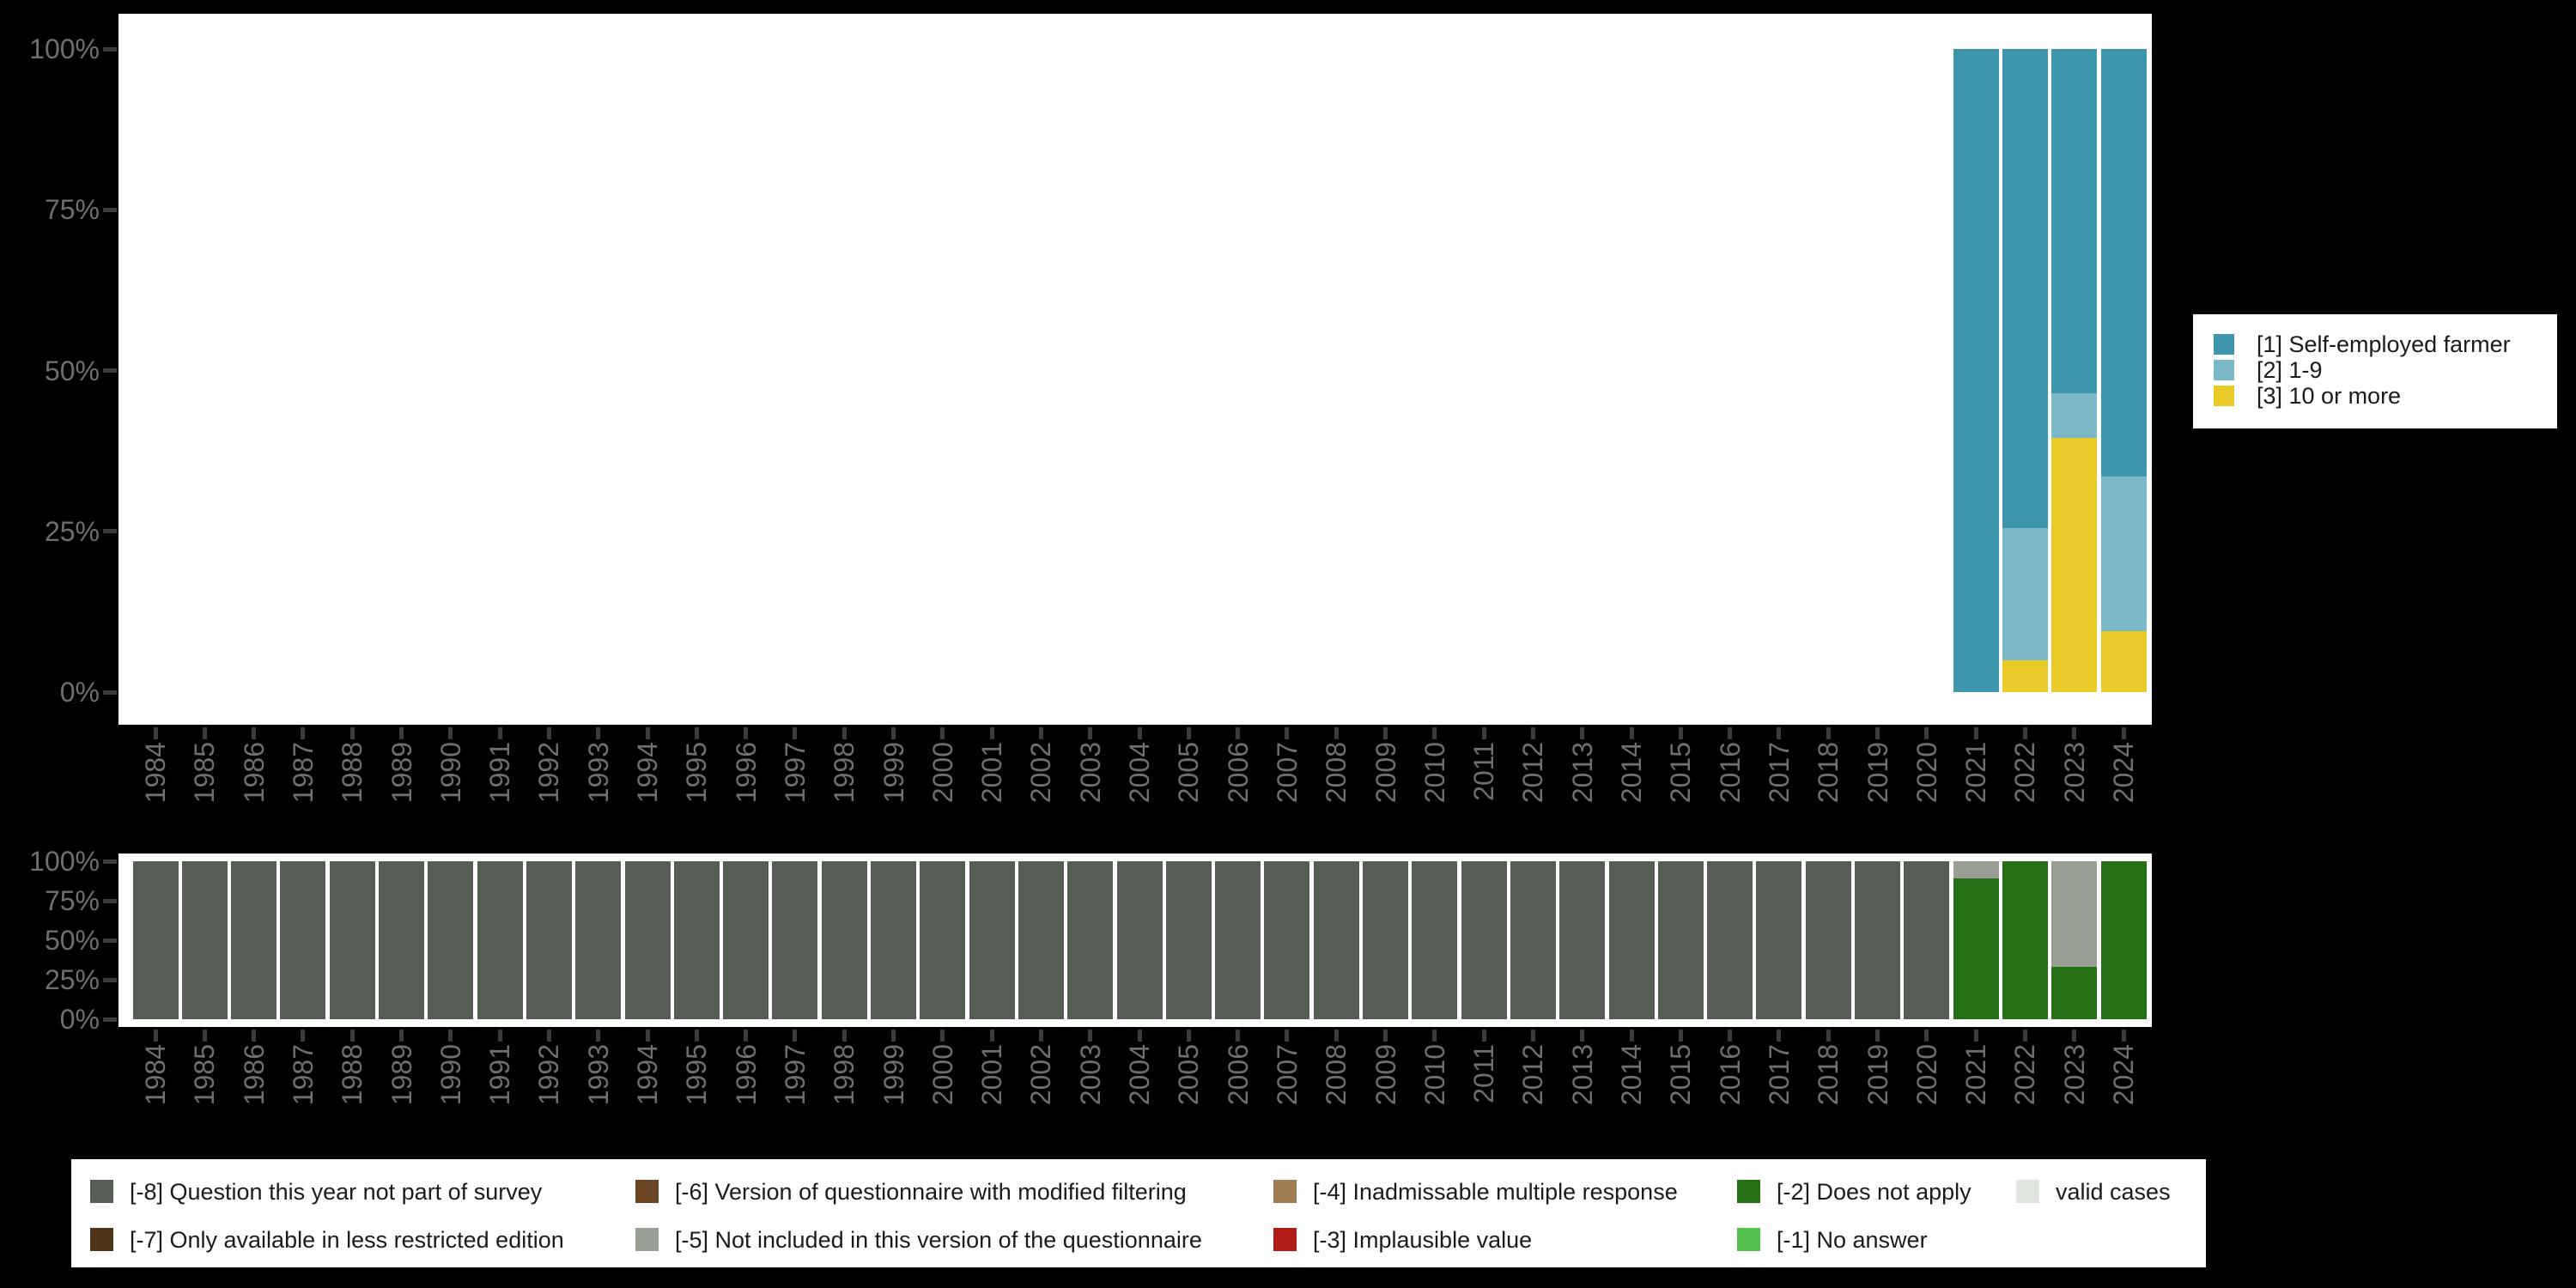 The image size is (2576, 1288). Describe the element at coordinates (72, 980) in the screenshot. I see `y-axis-tick-label: 25%` at that location.